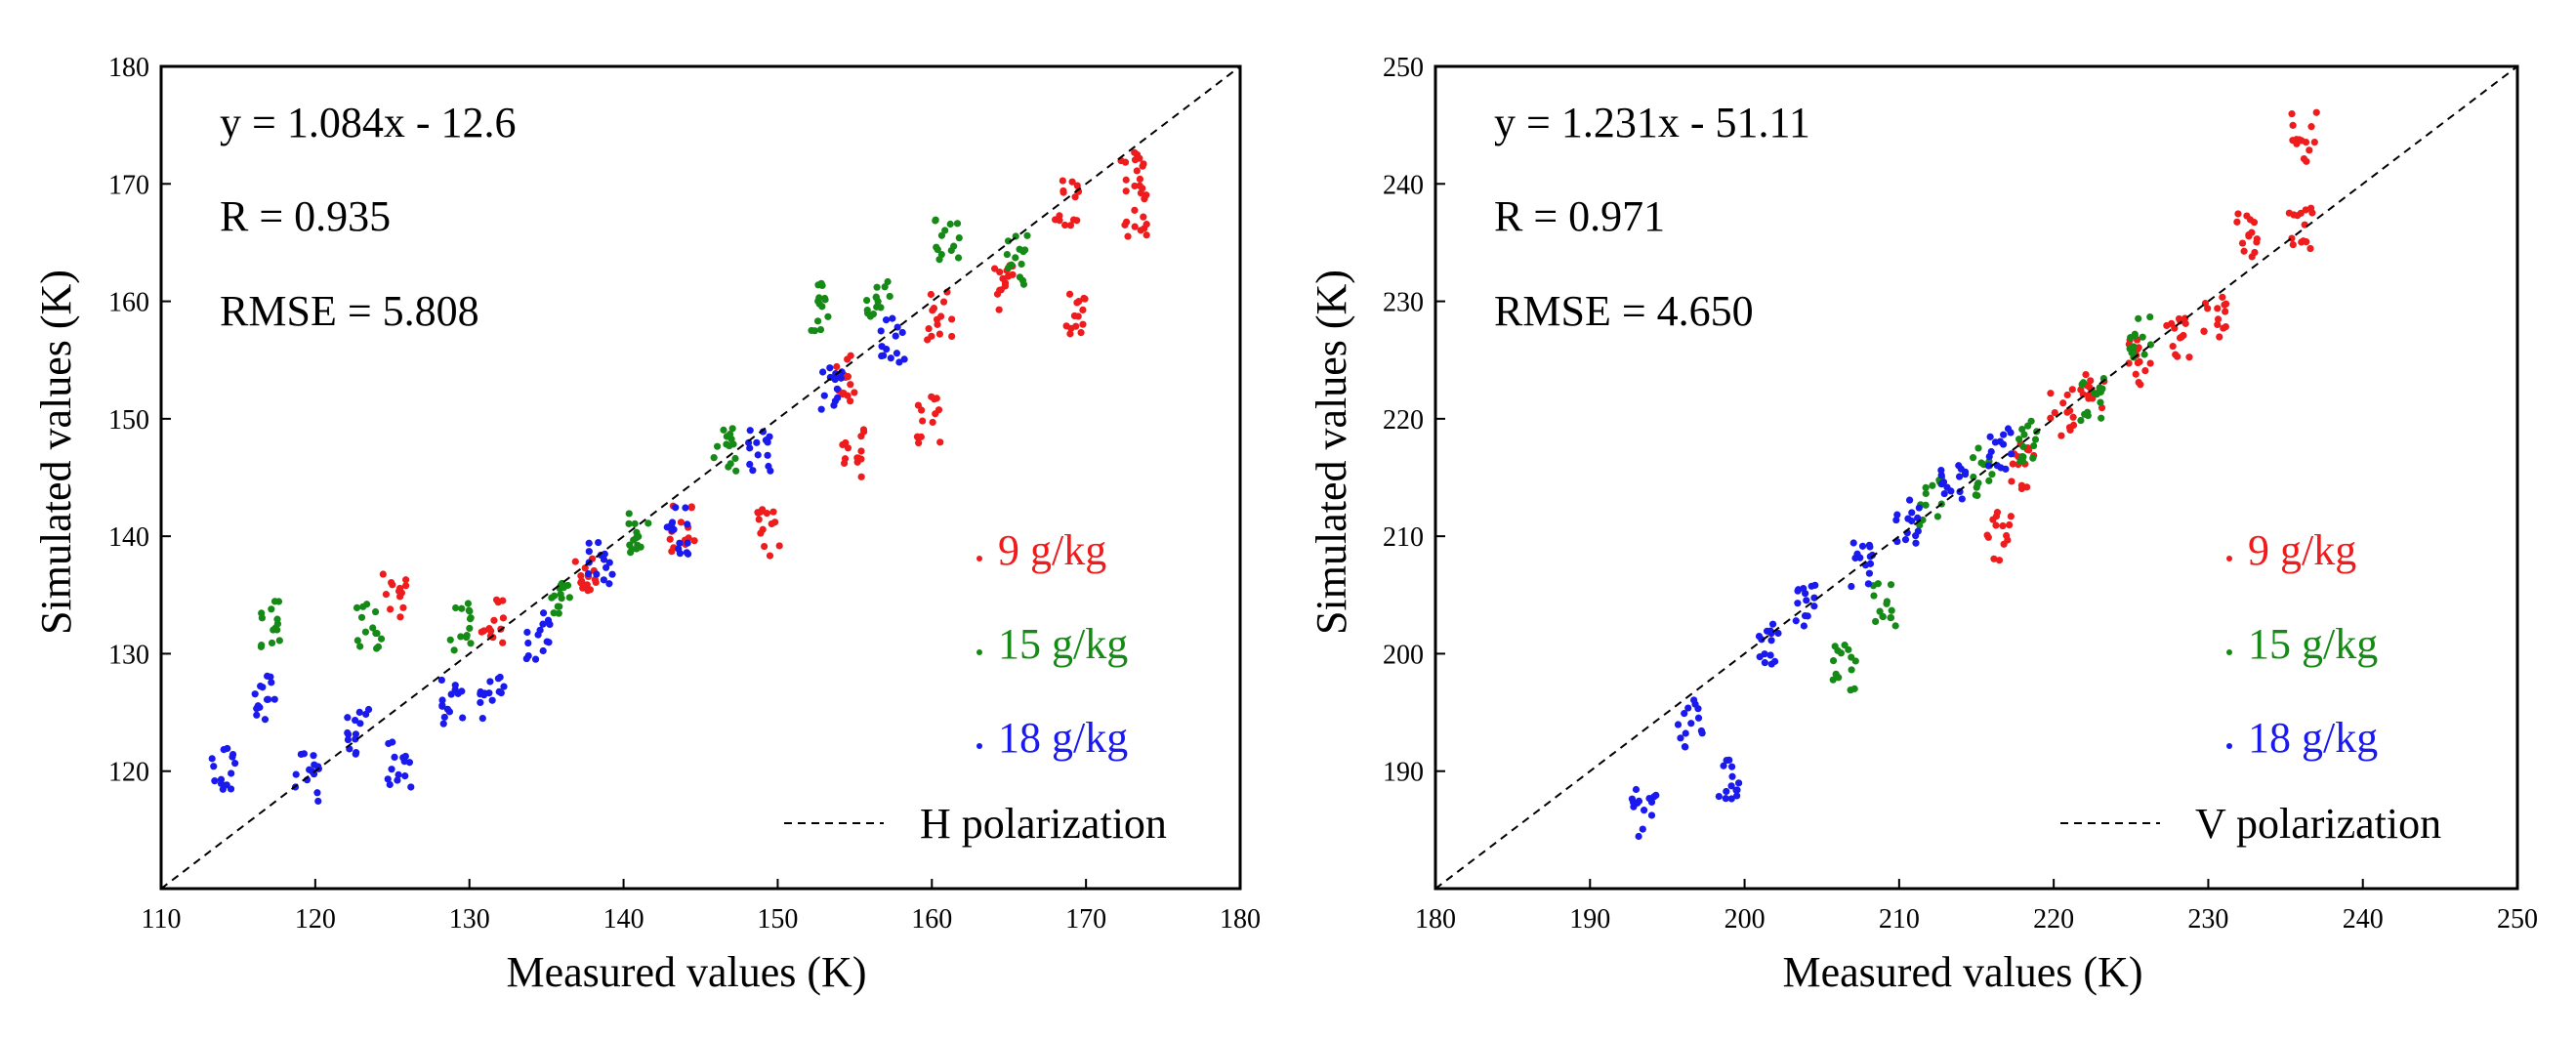 This screenshot has width=2576, height=1039. I want to click on x-tick-label: 220, so click(2053, 919).